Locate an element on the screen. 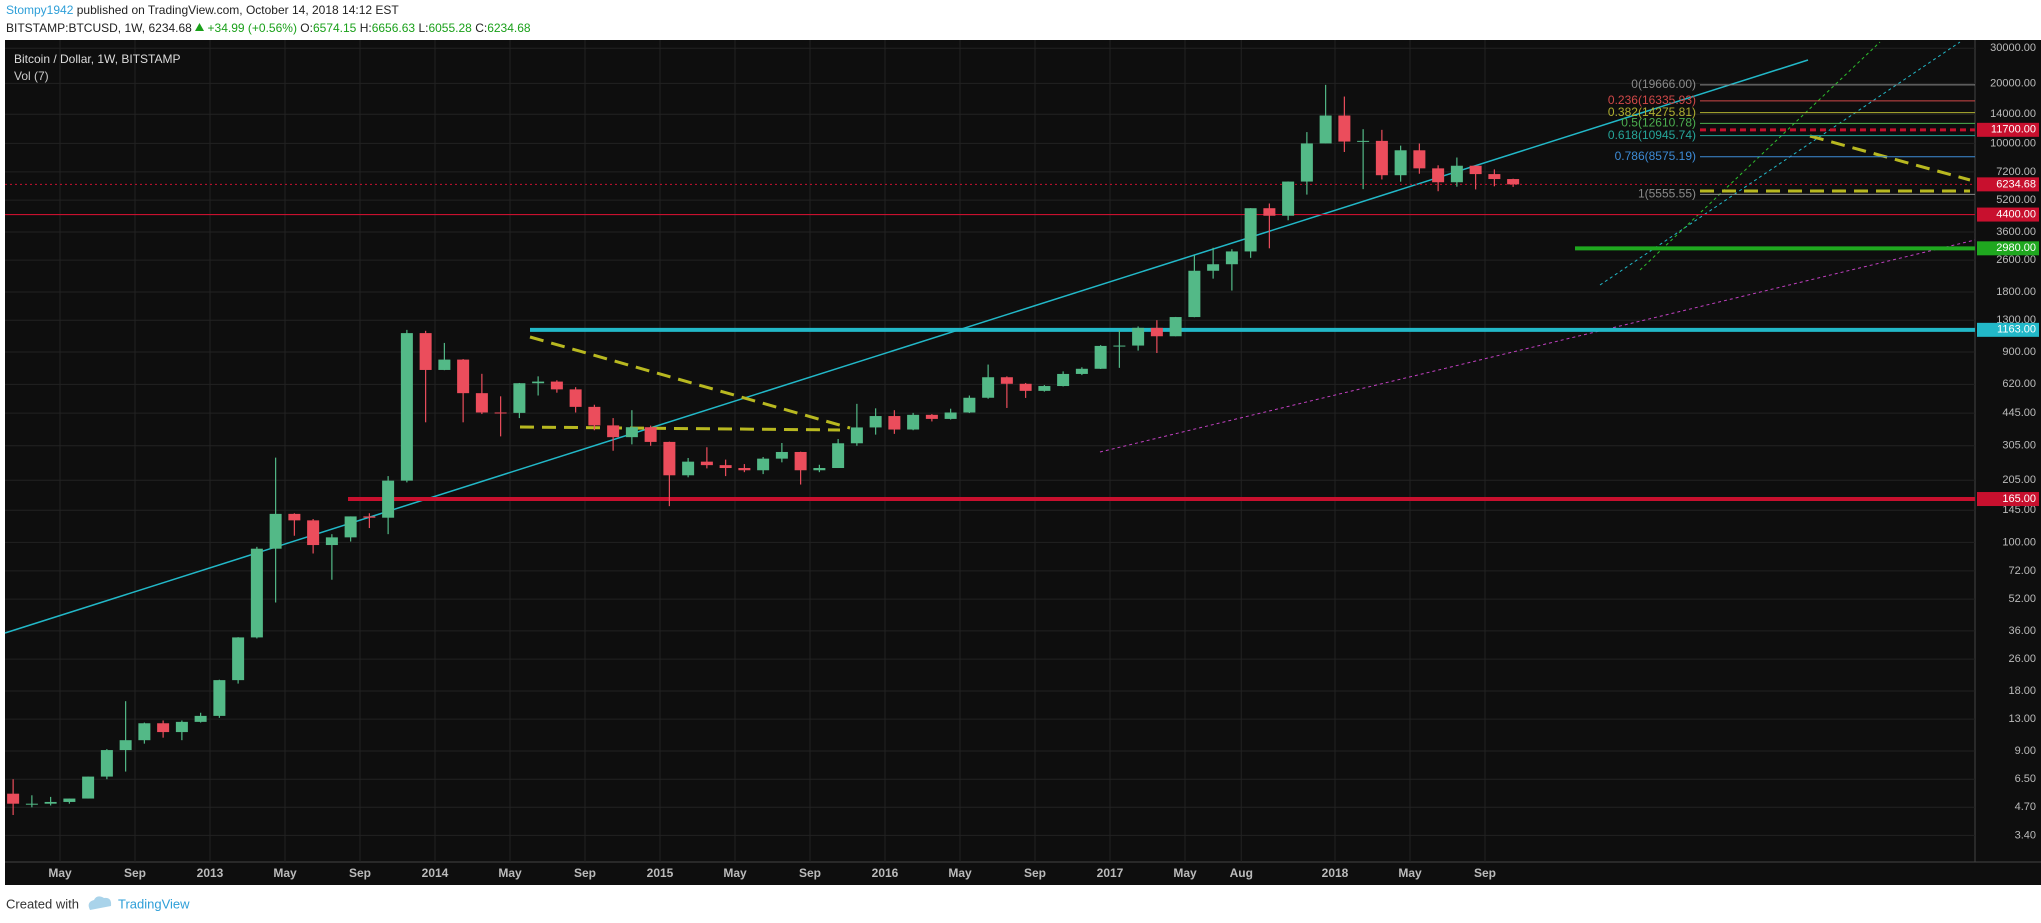 This screenshot has width=2041, height=923. y-tick-label: 7200.00 is located at coordinates (2016, 172).